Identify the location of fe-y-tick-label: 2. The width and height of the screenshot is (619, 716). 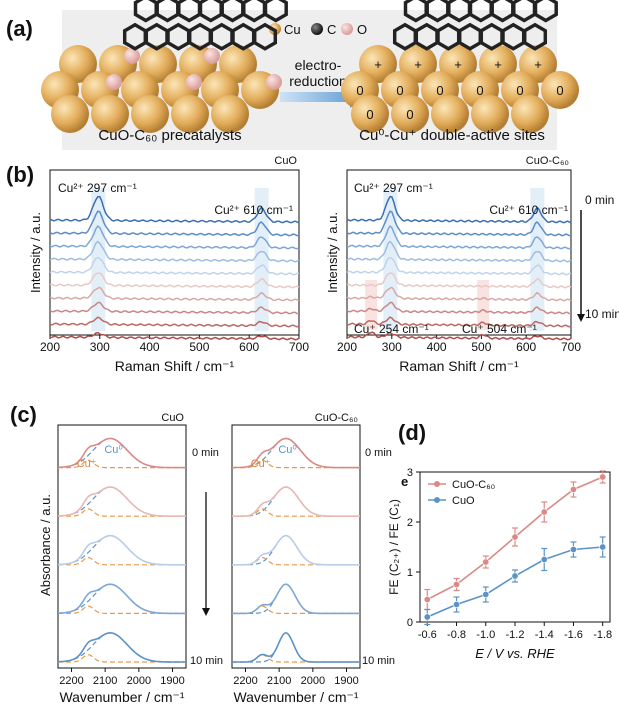
(410, 523).